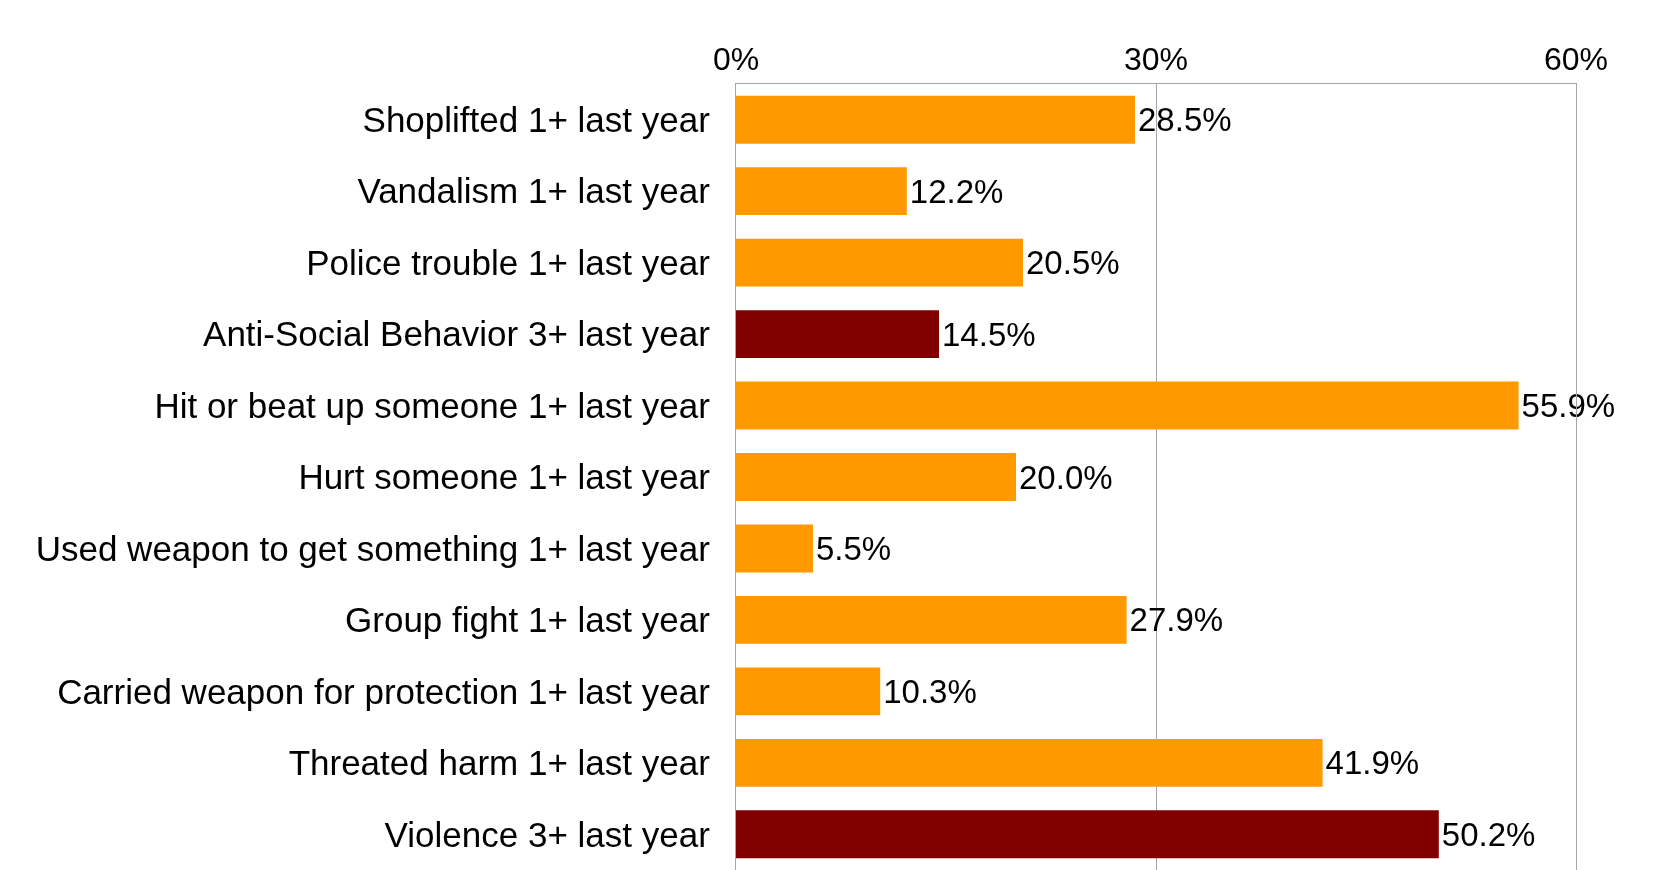 This screenshot has height=870, width=1654. What do you see at coordinates (989, 334) in the screenshot?
I see `data-label: 14.5%` at bounding box center [989, 334].